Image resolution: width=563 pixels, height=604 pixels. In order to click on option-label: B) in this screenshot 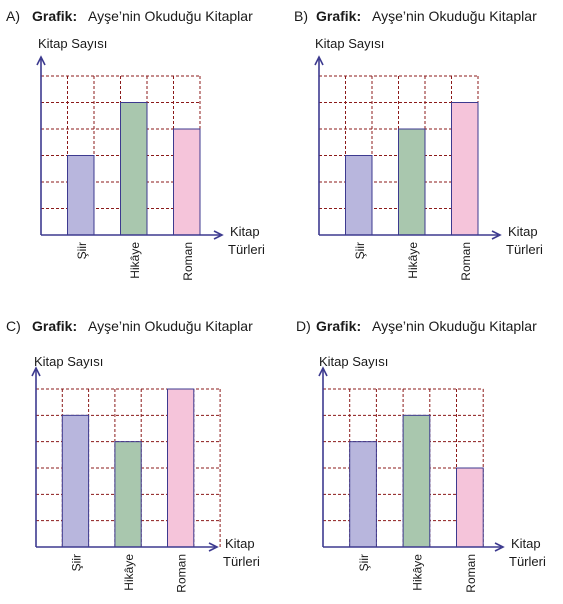, I will do `click(301, 16)`.